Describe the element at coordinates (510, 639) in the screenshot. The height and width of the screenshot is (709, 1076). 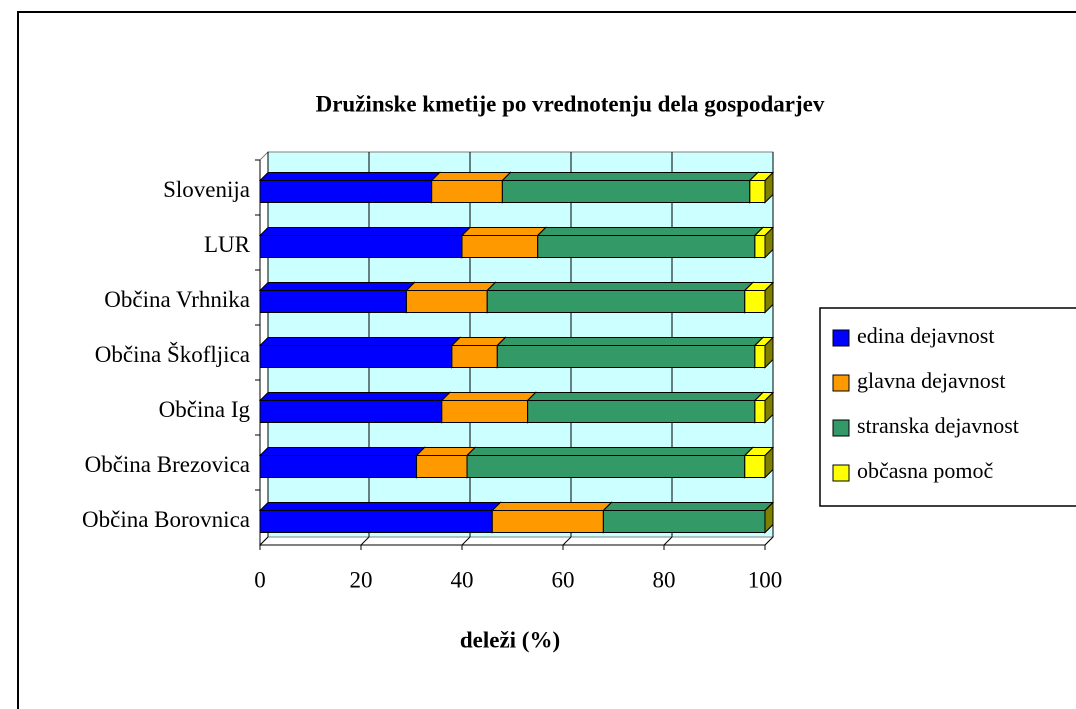
I see `x-axis-label: deleži (%)` at that location.